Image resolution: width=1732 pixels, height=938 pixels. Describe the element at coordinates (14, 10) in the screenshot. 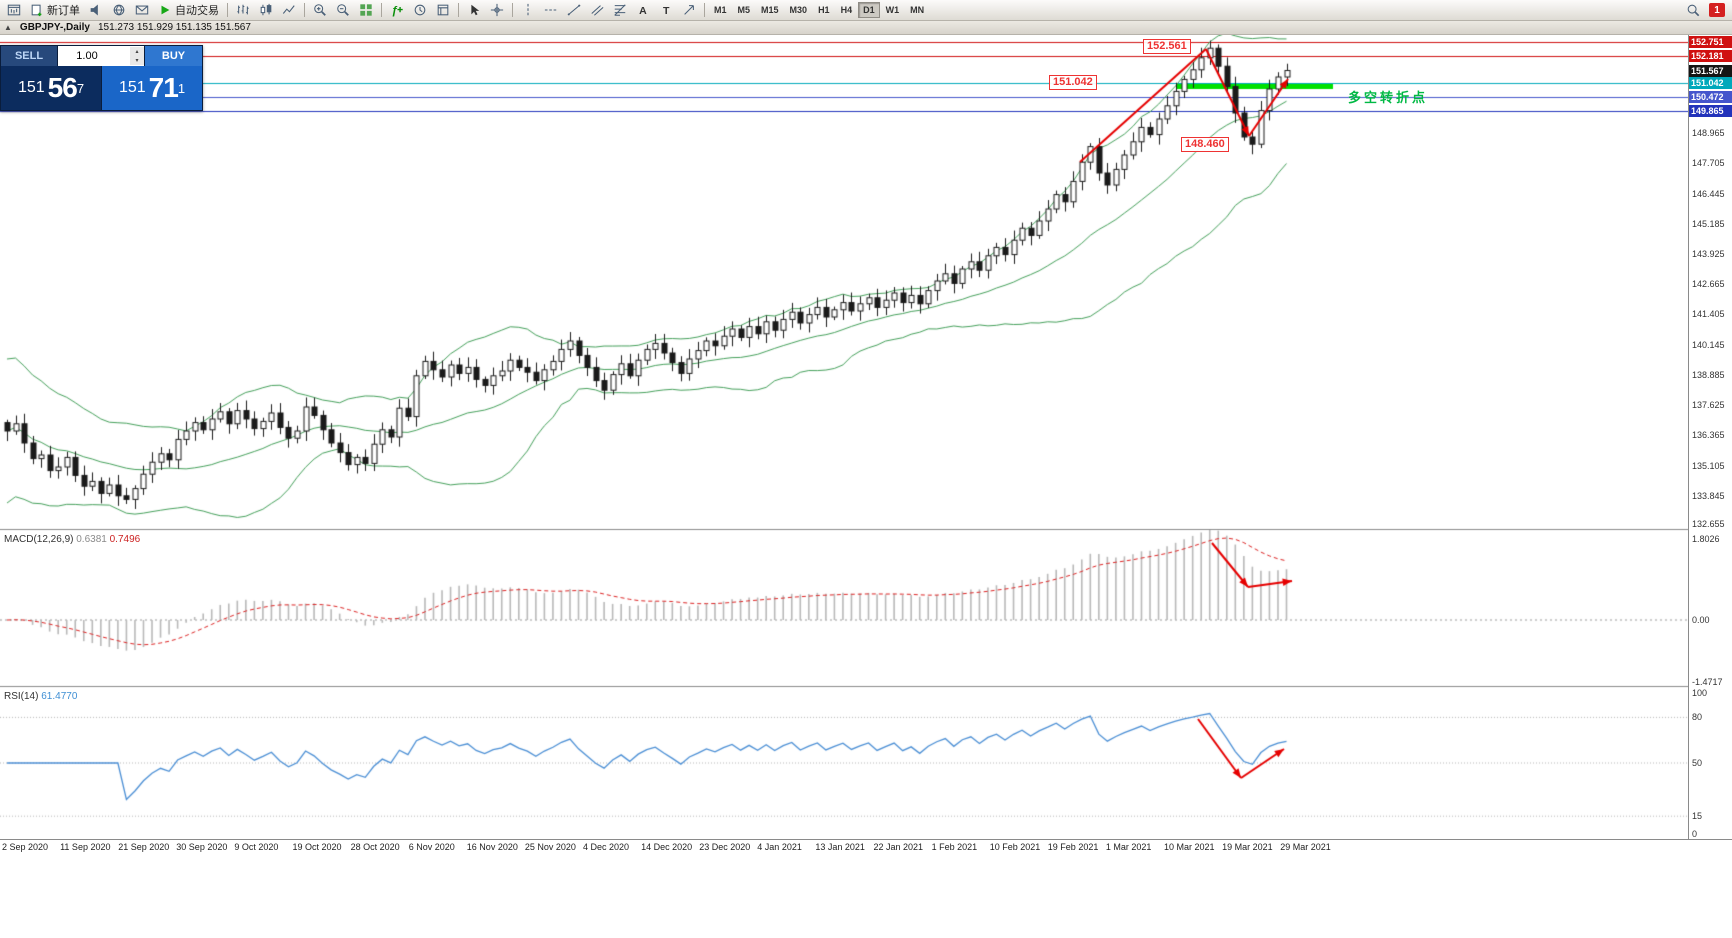

I see `new-chart-button` at that location.